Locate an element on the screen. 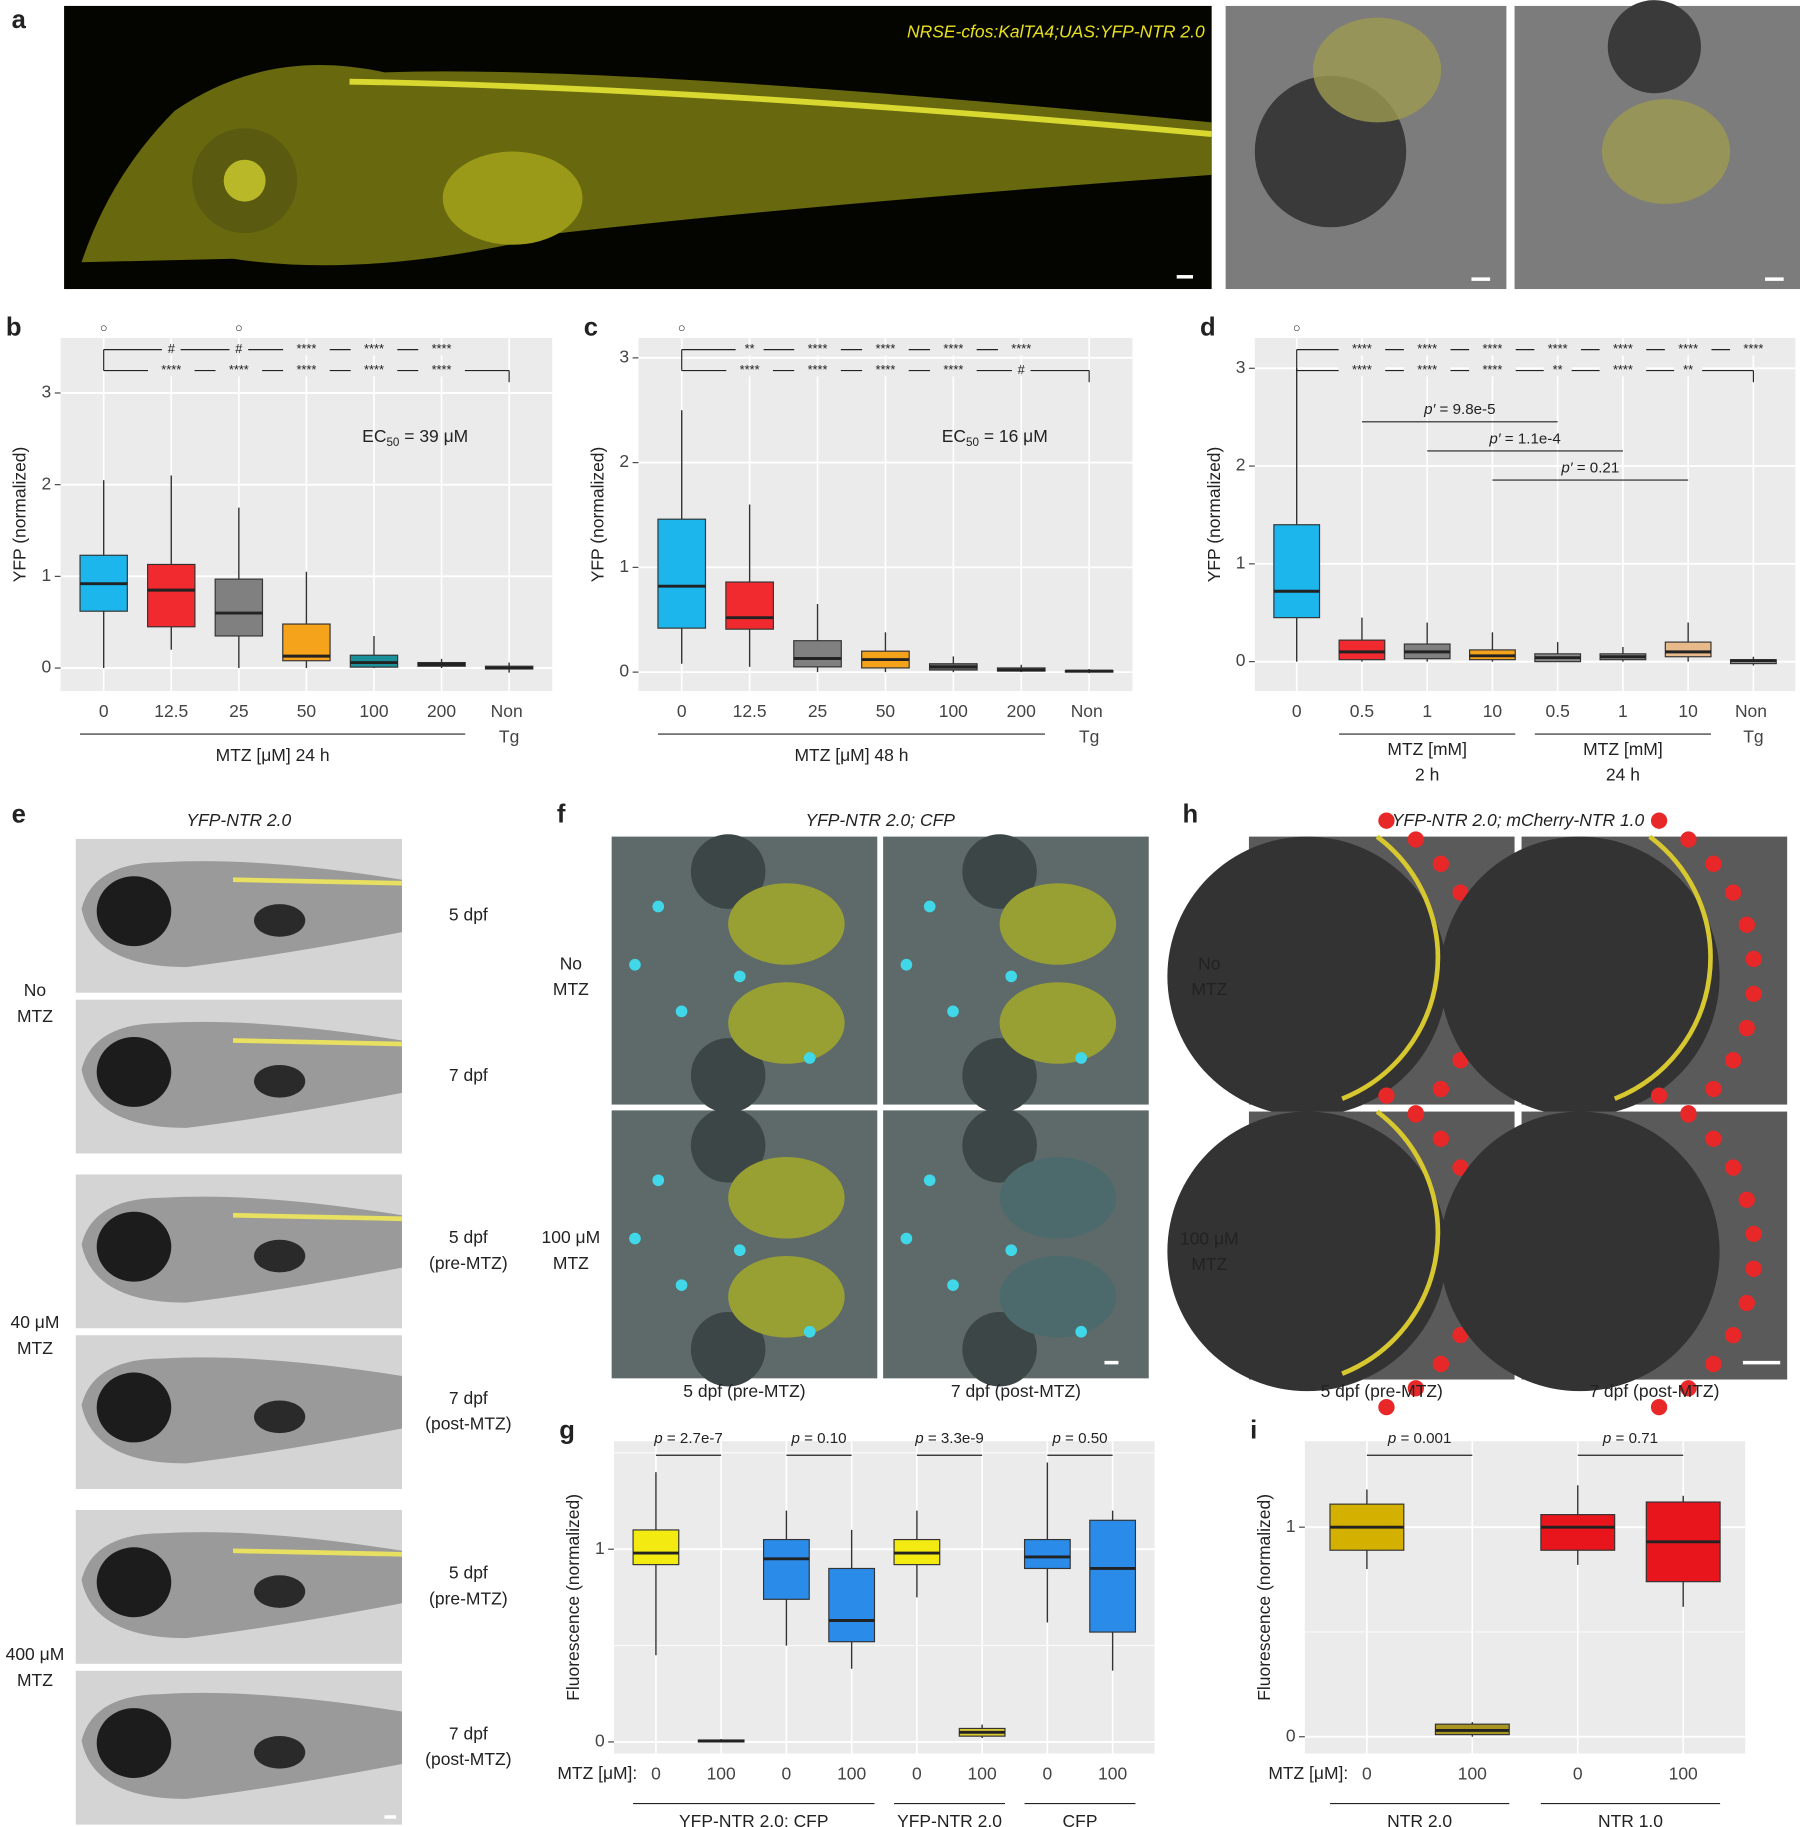 This screenshot has height=1827, width=1800. group-label: MTZ [mM] is located at coordinates (1427, 749).